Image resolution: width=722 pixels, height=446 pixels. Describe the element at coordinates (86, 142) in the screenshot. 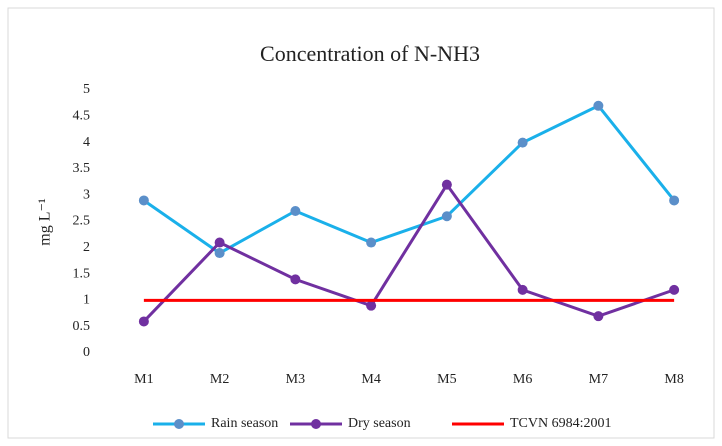

I see `y-tick-label: 4` at that location.